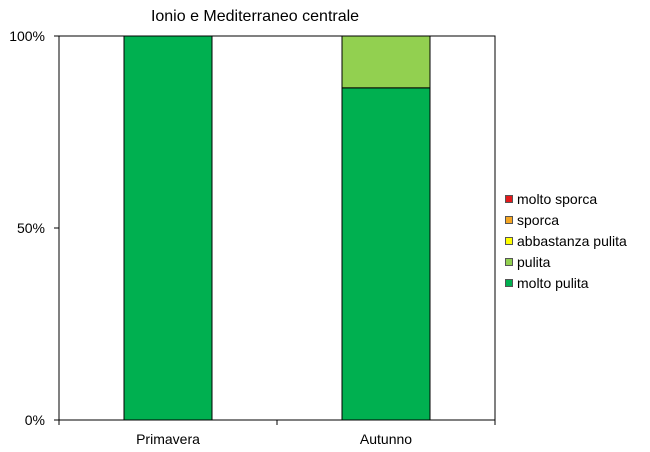 The height and width of the screenshot is (452, 650). What do you see at coordinates (572, 240) in the screenshot?
I see `legend-label: abbastanza pulita` at bounding box center [572, 240].